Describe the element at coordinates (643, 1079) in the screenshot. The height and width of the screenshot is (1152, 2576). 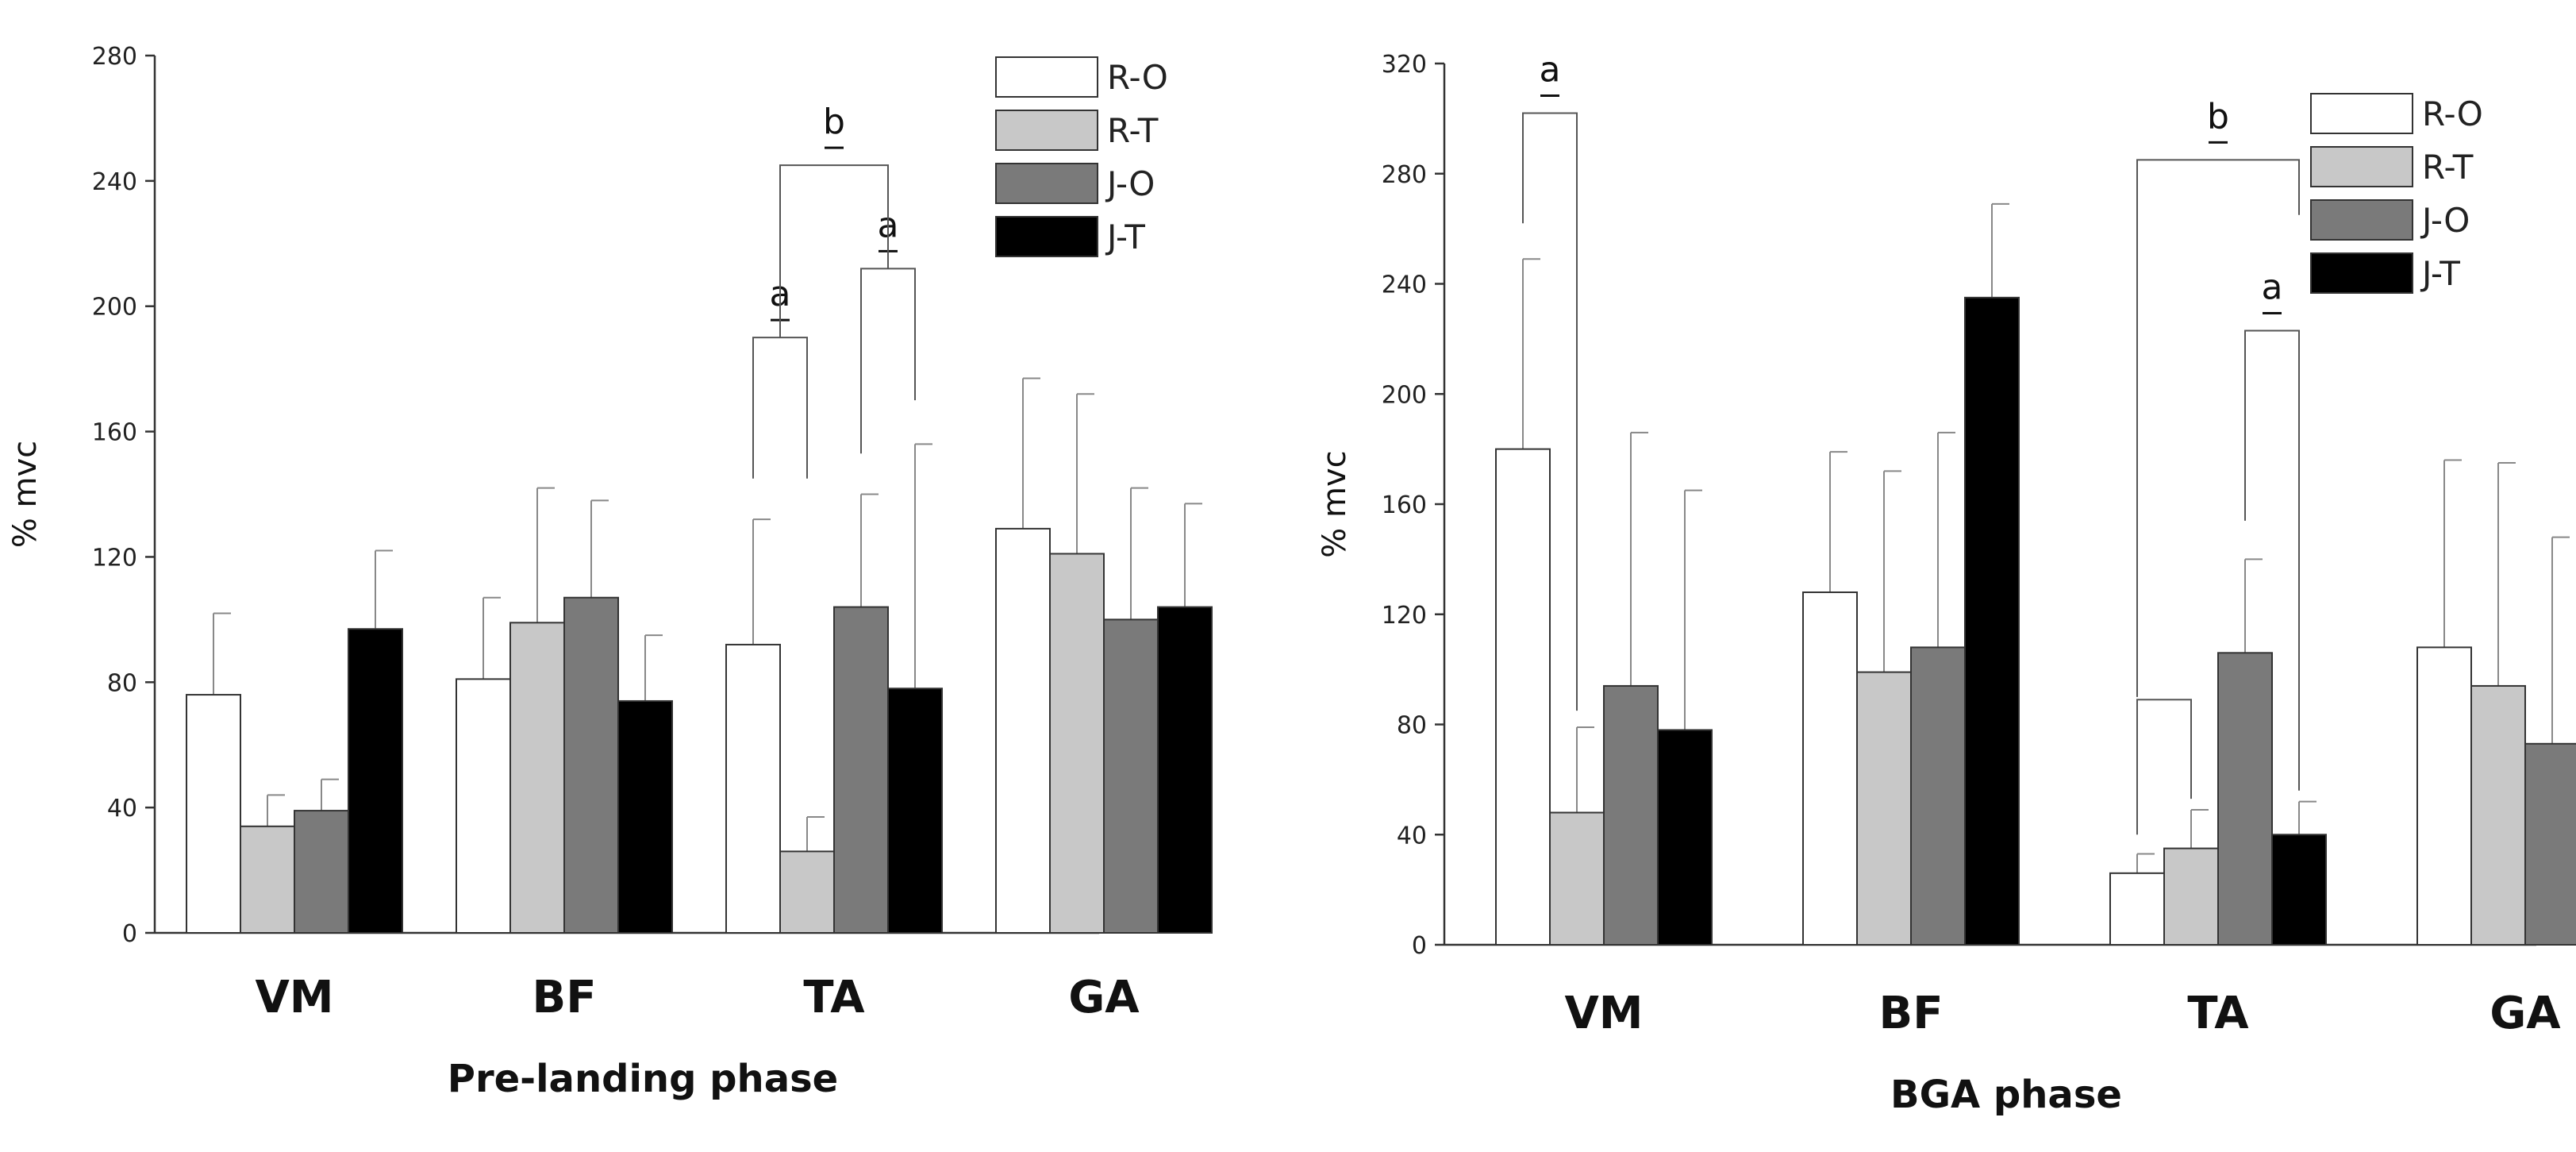
I see `x-axis-label: Pre-landing phase` at that location.